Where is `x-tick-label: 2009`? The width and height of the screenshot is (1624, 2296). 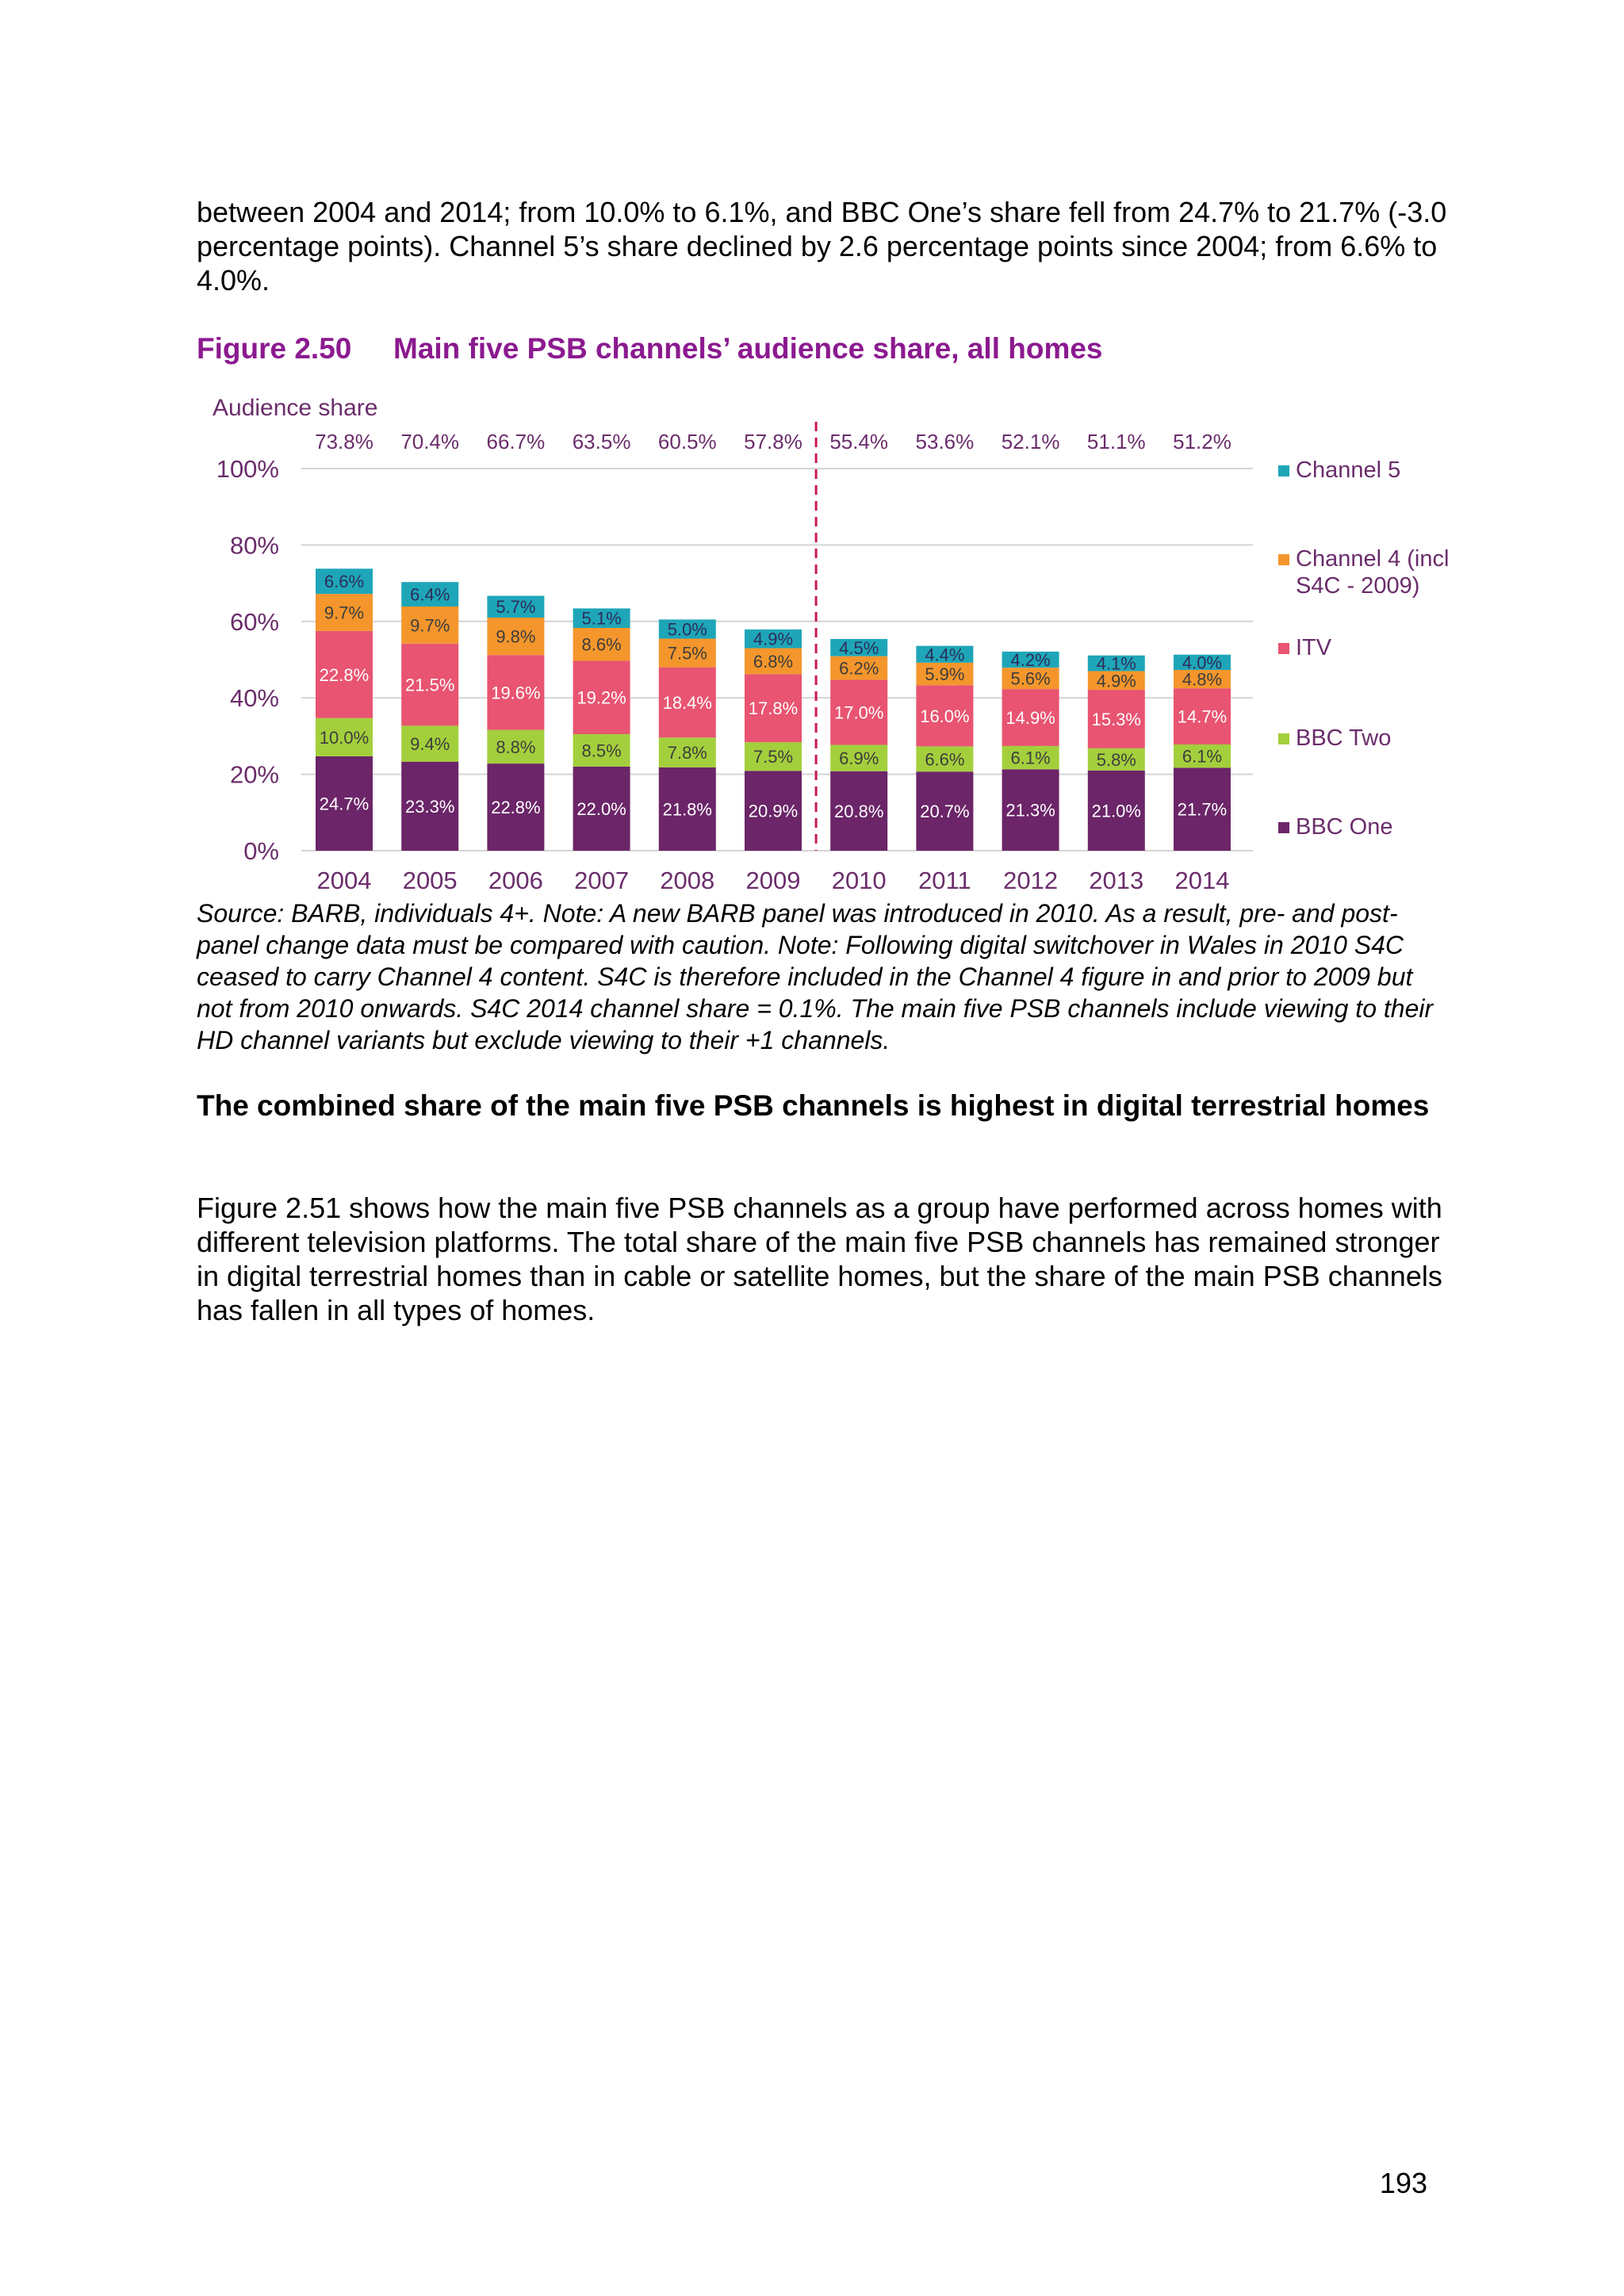 x-tick-label: 2009 is located at coordinates (773, 881).